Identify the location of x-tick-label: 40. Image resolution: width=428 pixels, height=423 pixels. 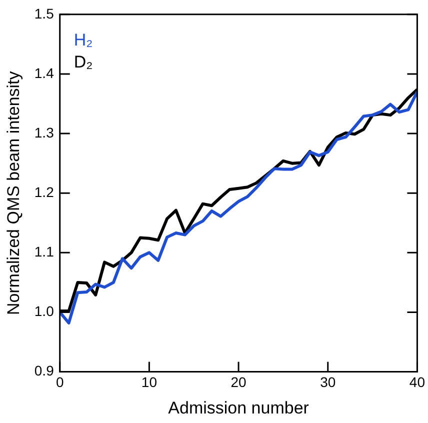
(417, 382).